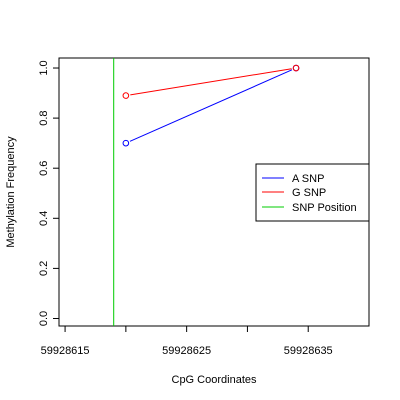 Image resolution: width=400 pixels, height=400 pixels. Describe the element at coordinates (214, 380) in the screenshot. I see `x-axis-title: CpG Coordinates` at that location.